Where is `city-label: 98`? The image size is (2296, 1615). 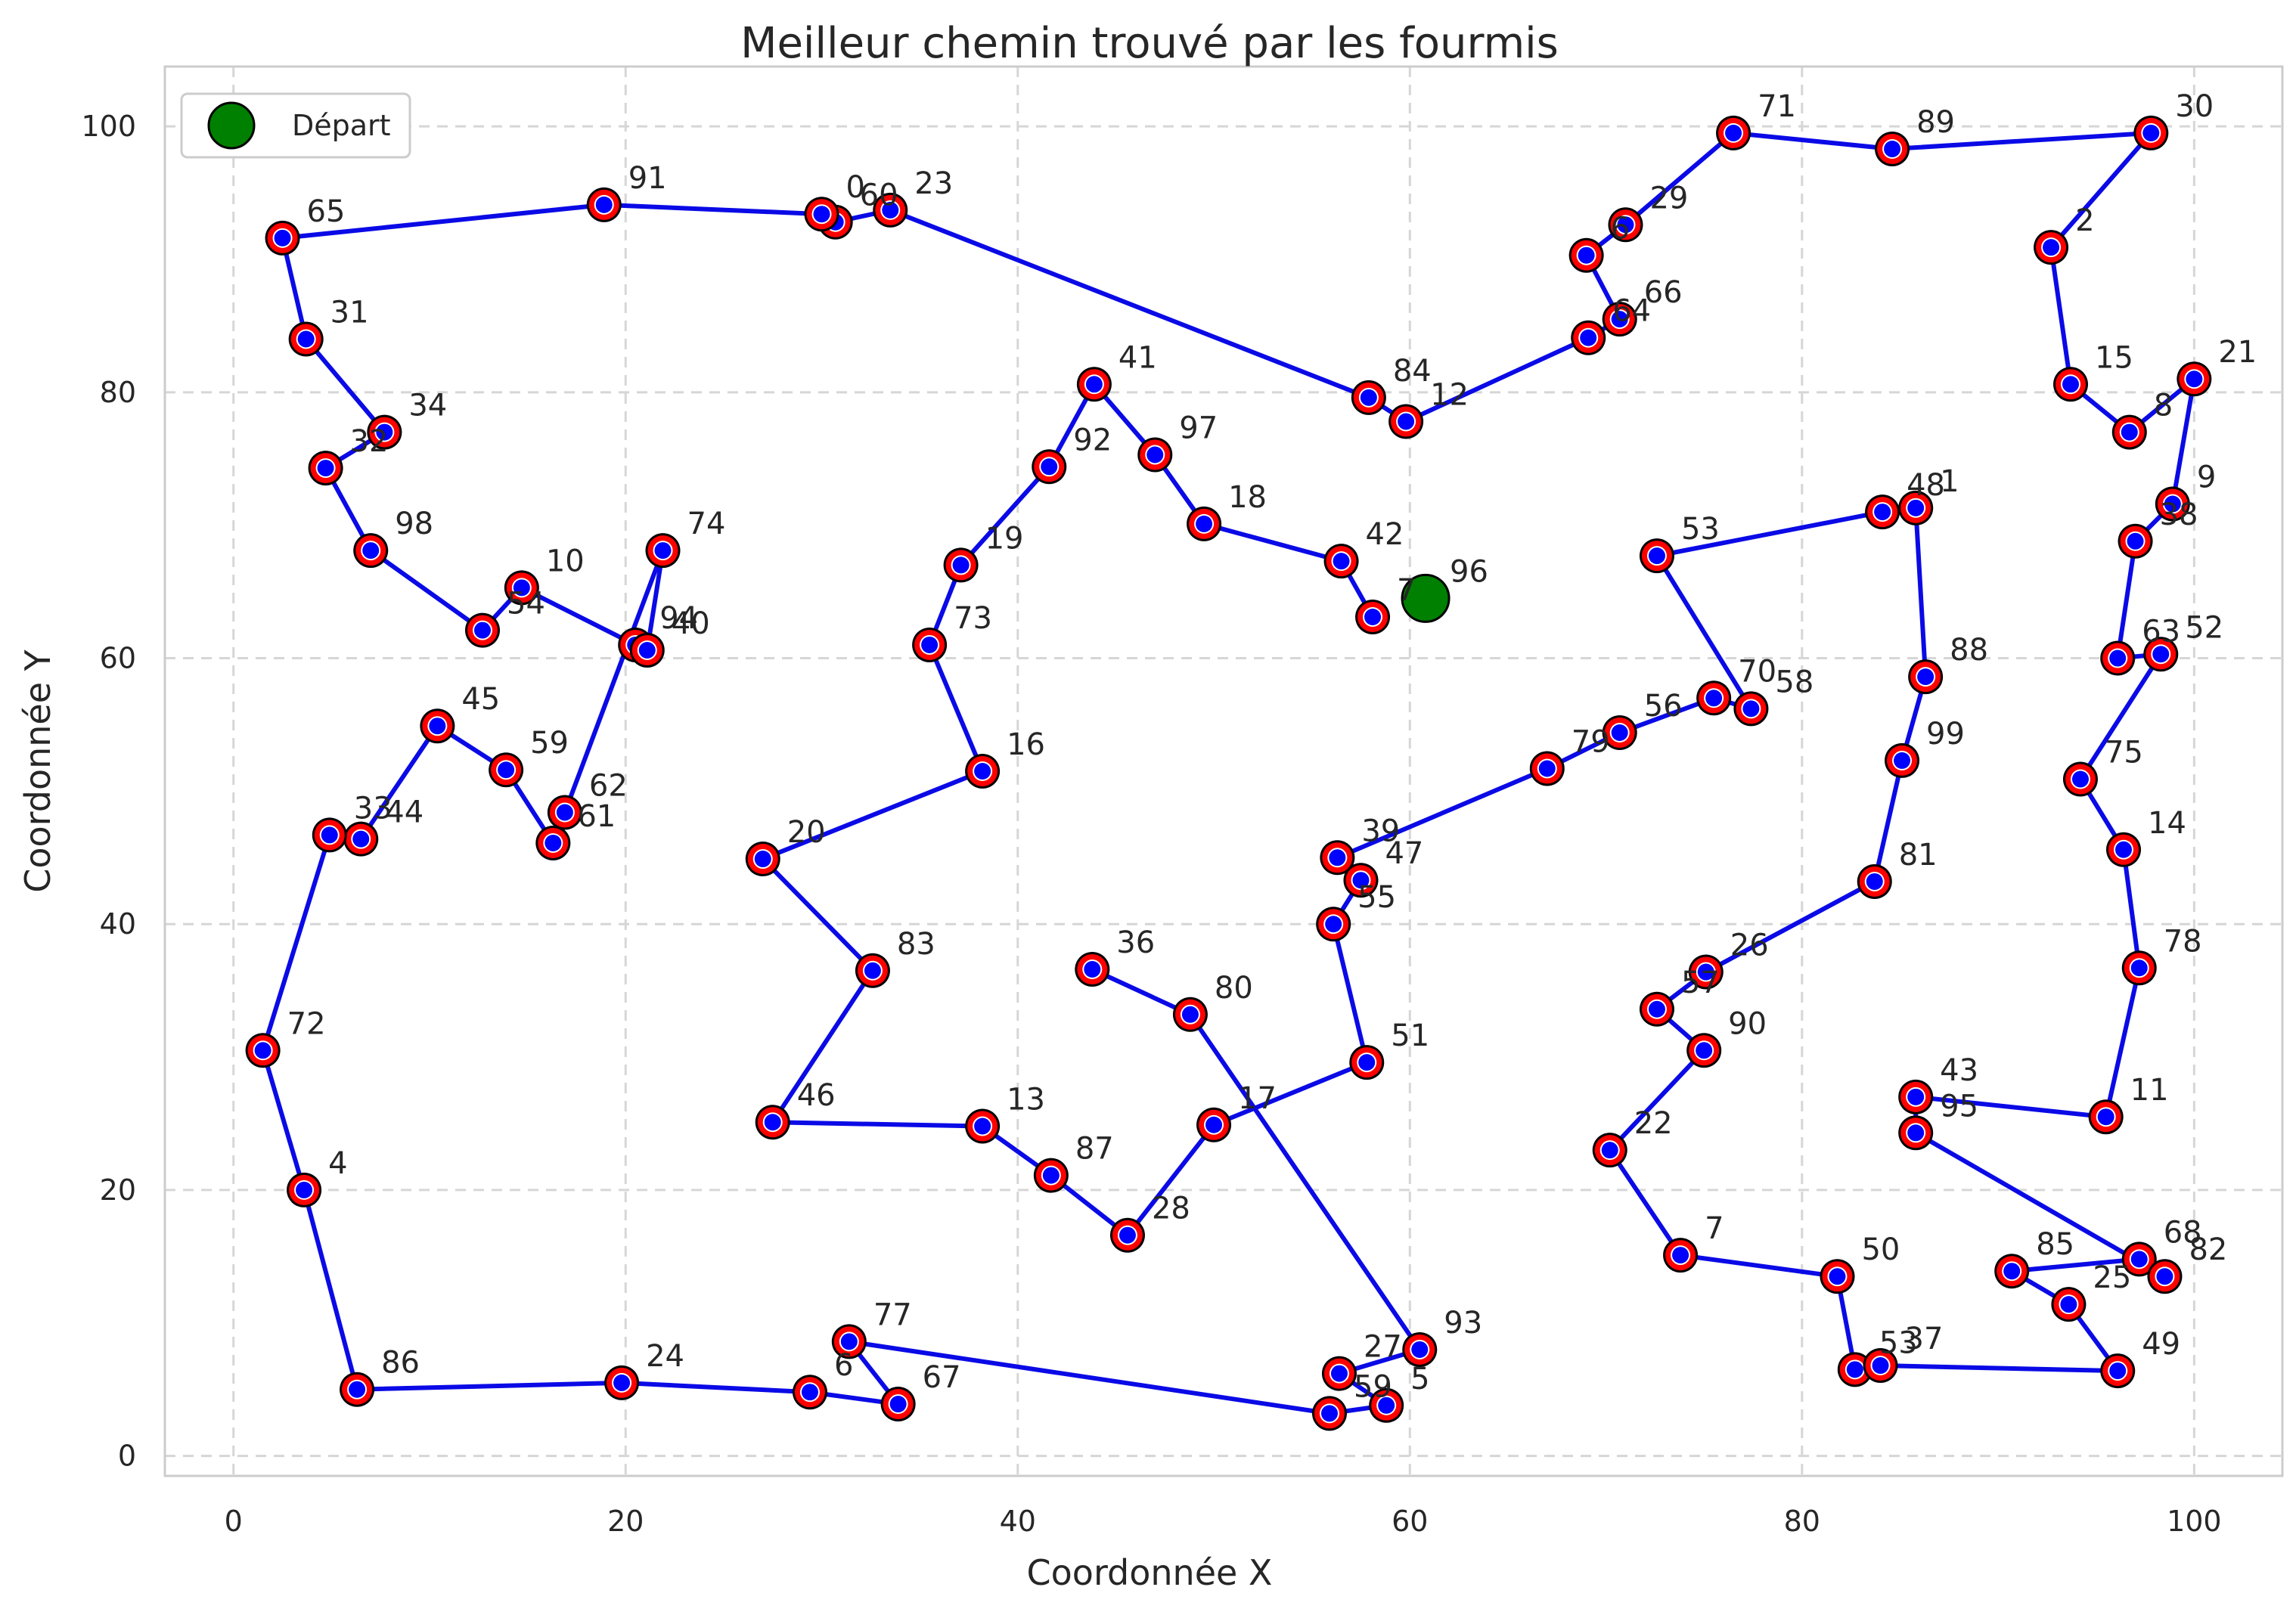
city-label: 98 is located at coordinates (414, 524).